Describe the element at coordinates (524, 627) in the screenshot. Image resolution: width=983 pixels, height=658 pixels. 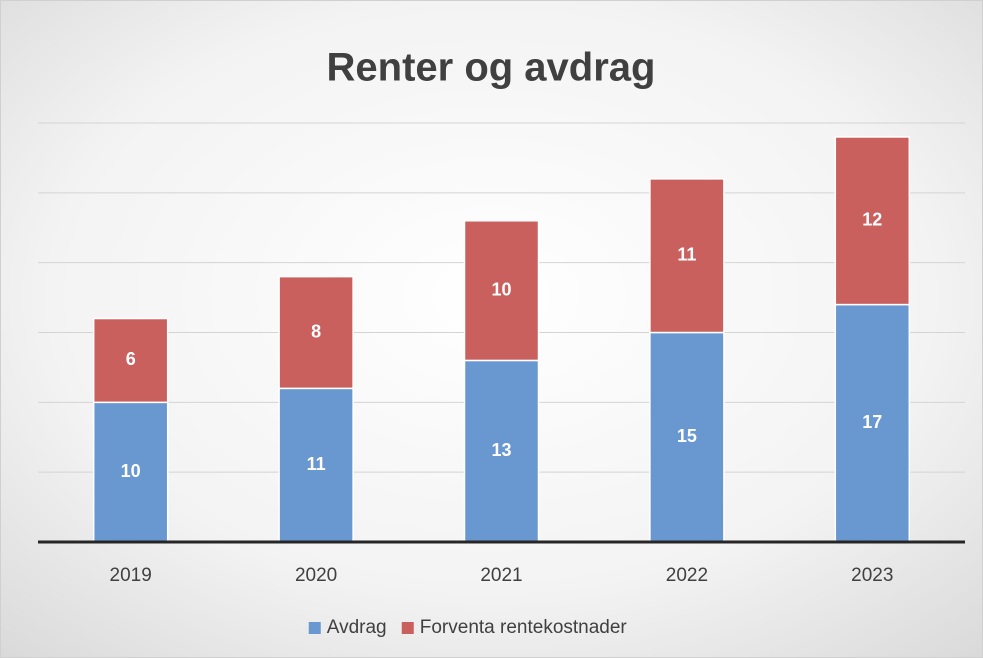
I see `legend-label: Forventa rentekostnader` at that location.